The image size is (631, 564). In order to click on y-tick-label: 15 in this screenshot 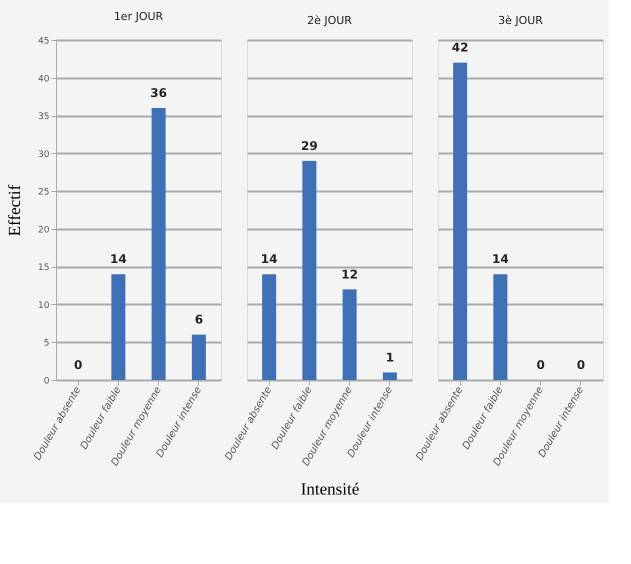, I will do `click(44, 268)`.